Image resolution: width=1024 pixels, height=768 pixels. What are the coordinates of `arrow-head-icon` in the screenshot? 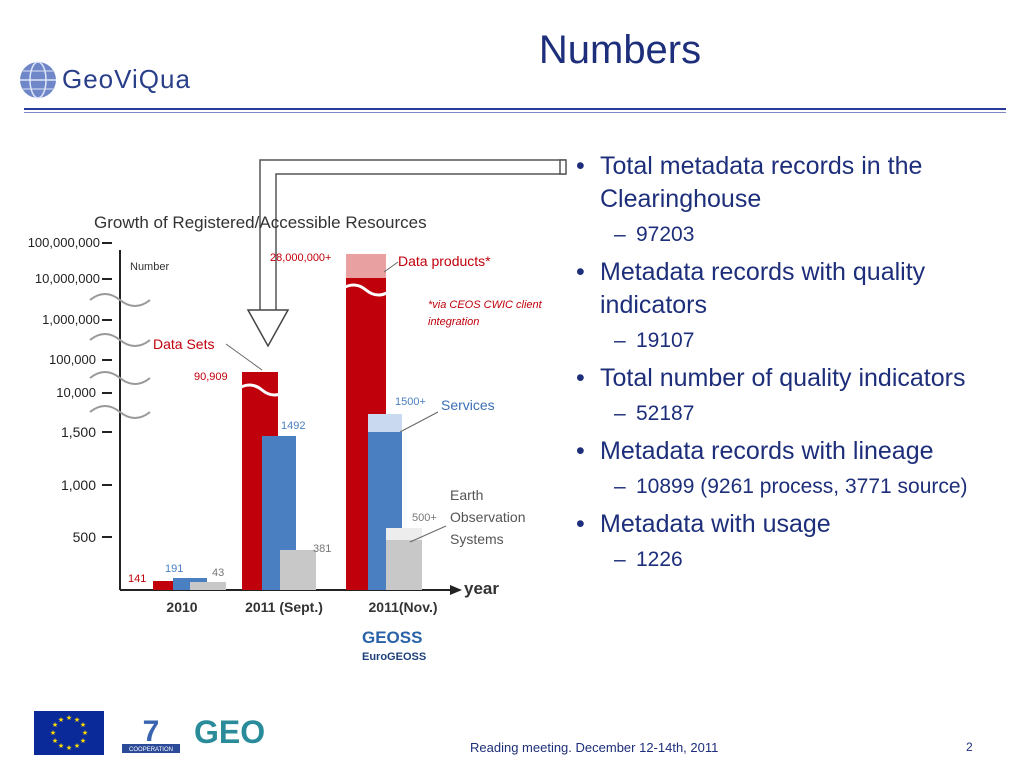 It's located at (268, 328).